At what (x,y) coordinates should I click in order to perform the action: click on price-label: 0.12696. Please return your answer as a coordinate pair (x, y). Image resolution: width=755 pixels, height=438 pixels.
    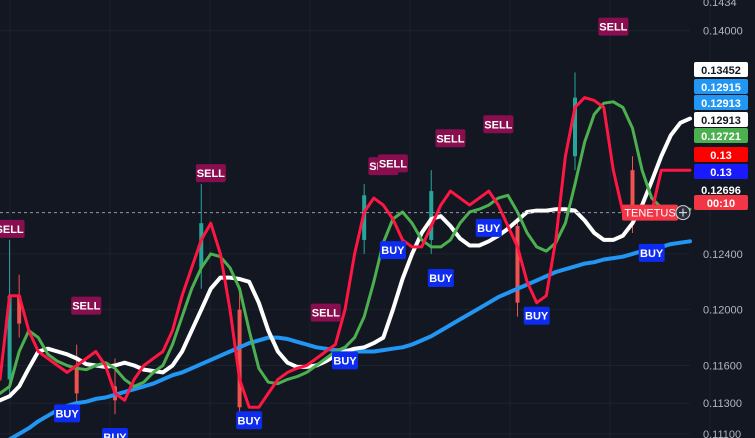
    Looking at the image, I should click on (721, 189).